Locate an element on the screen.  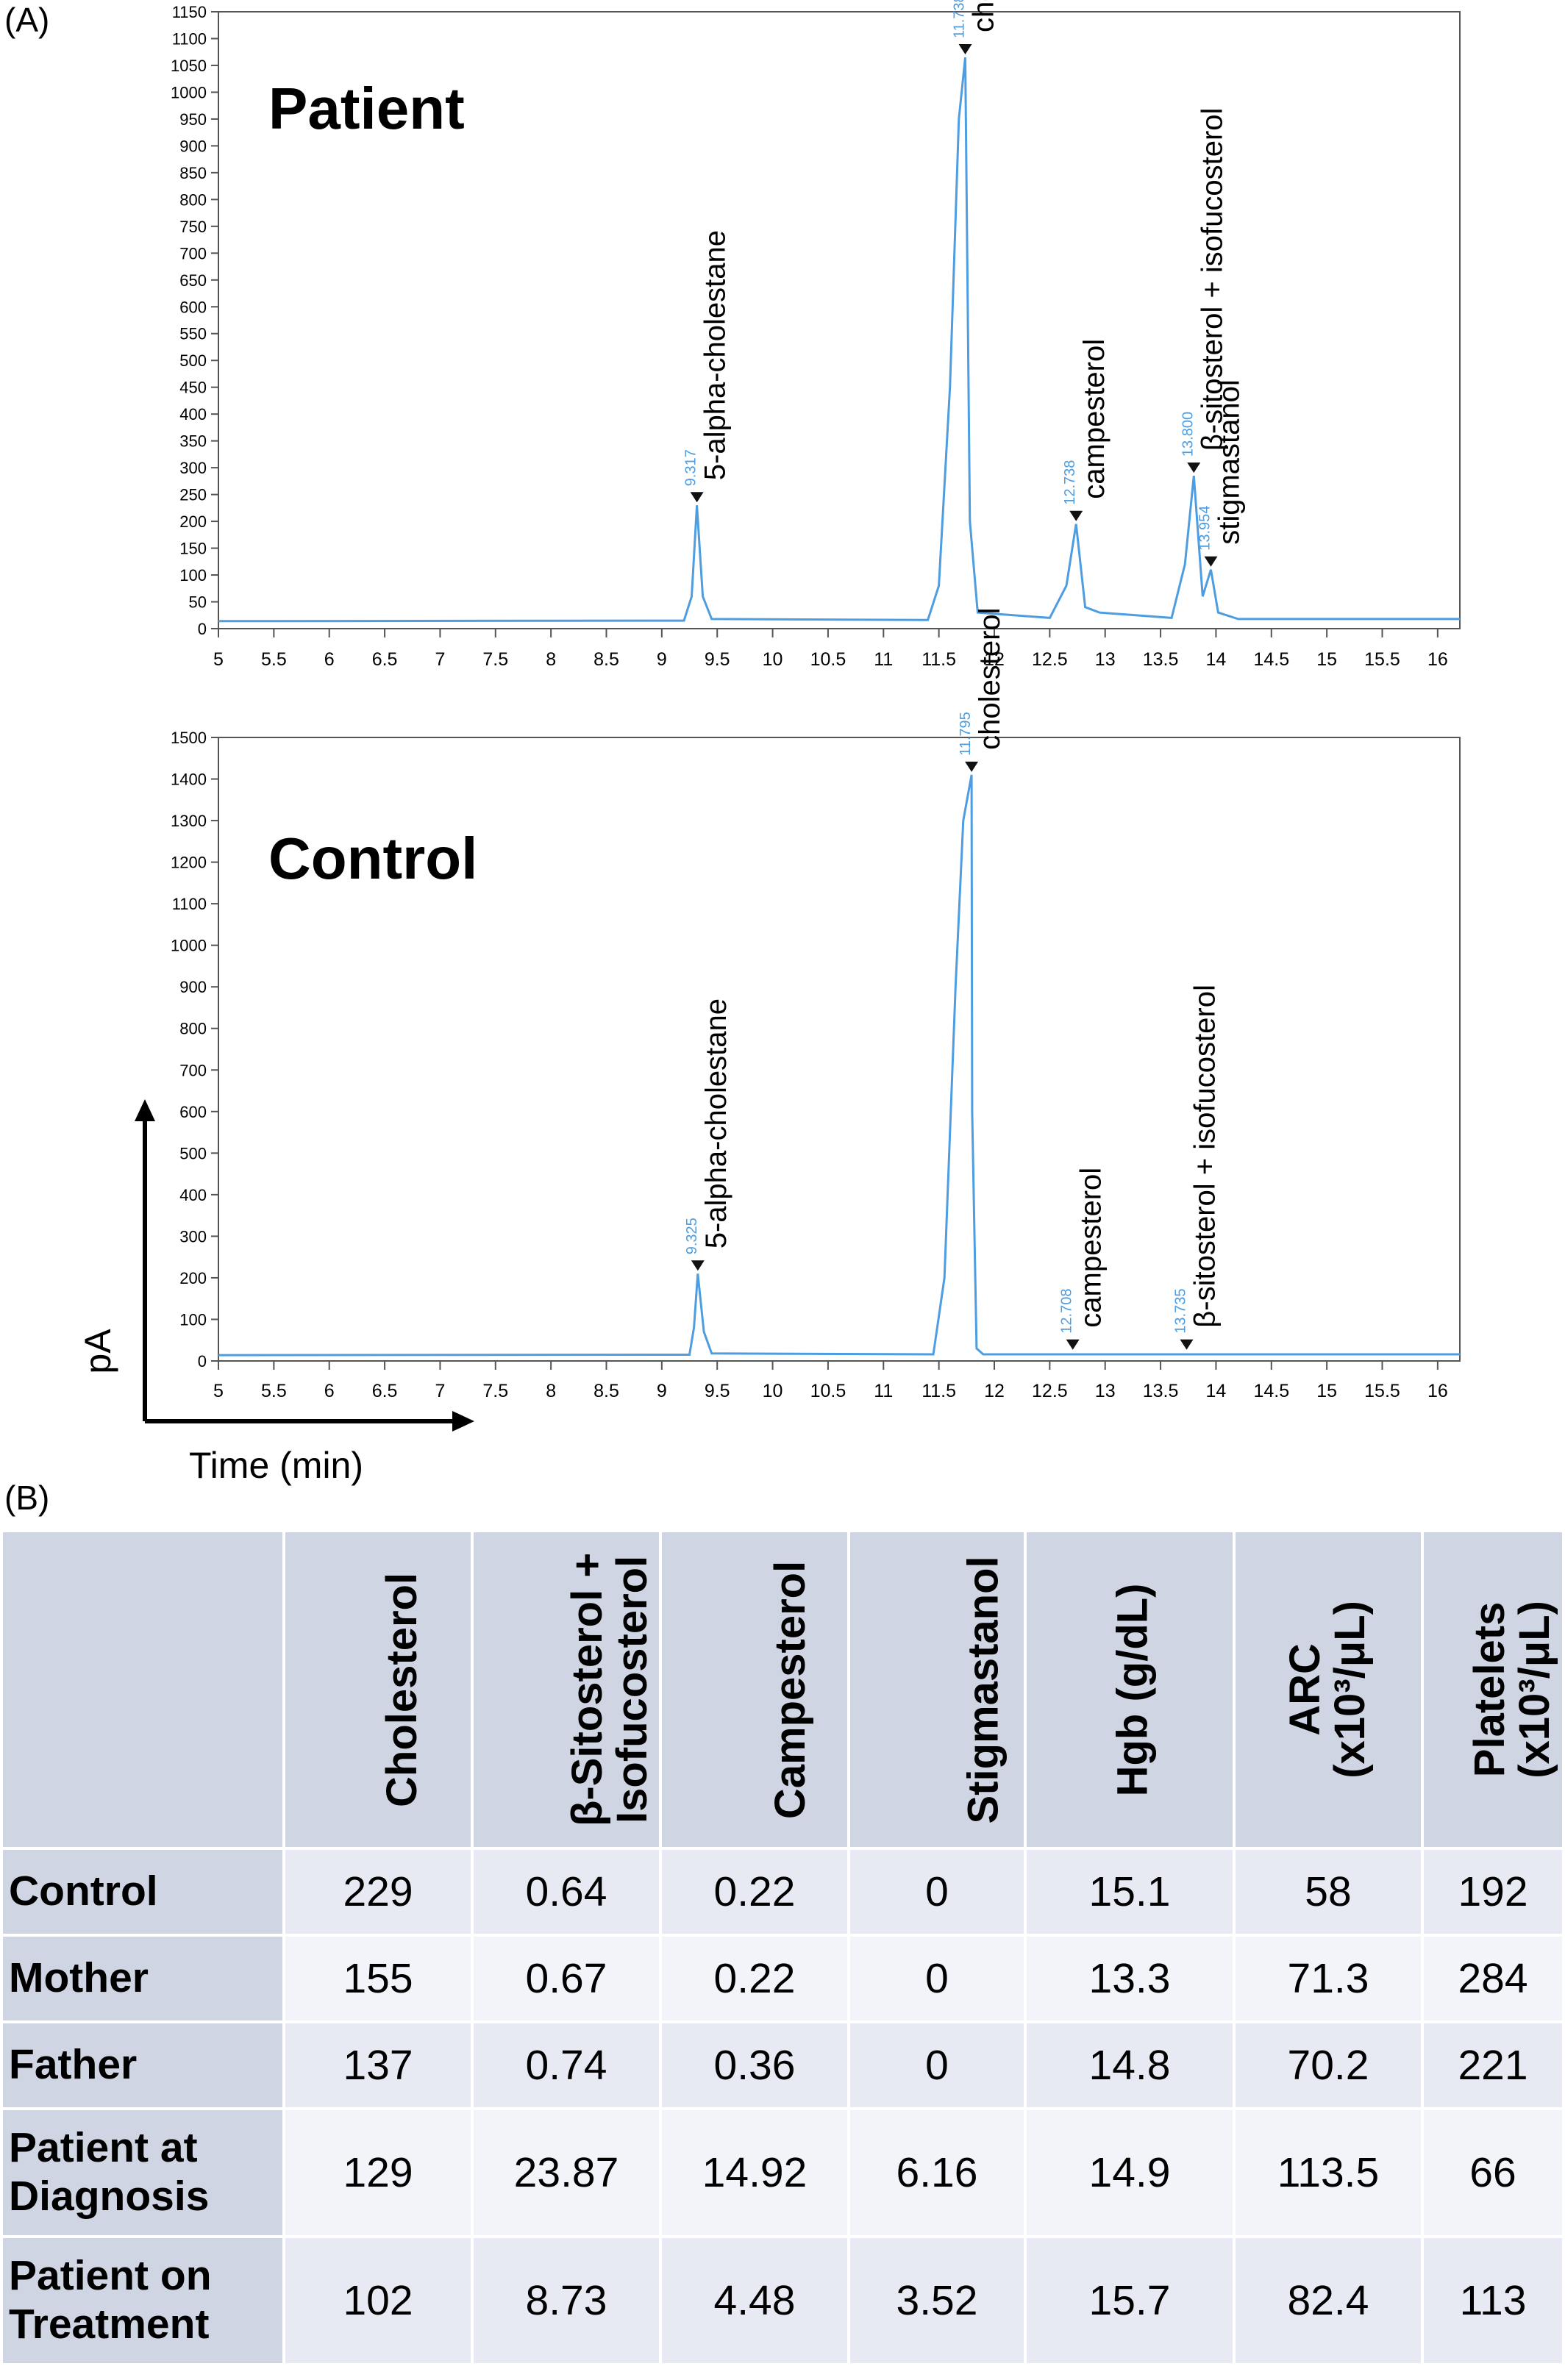
x-tick-label: 13 is located at coordinates (1105, 659).